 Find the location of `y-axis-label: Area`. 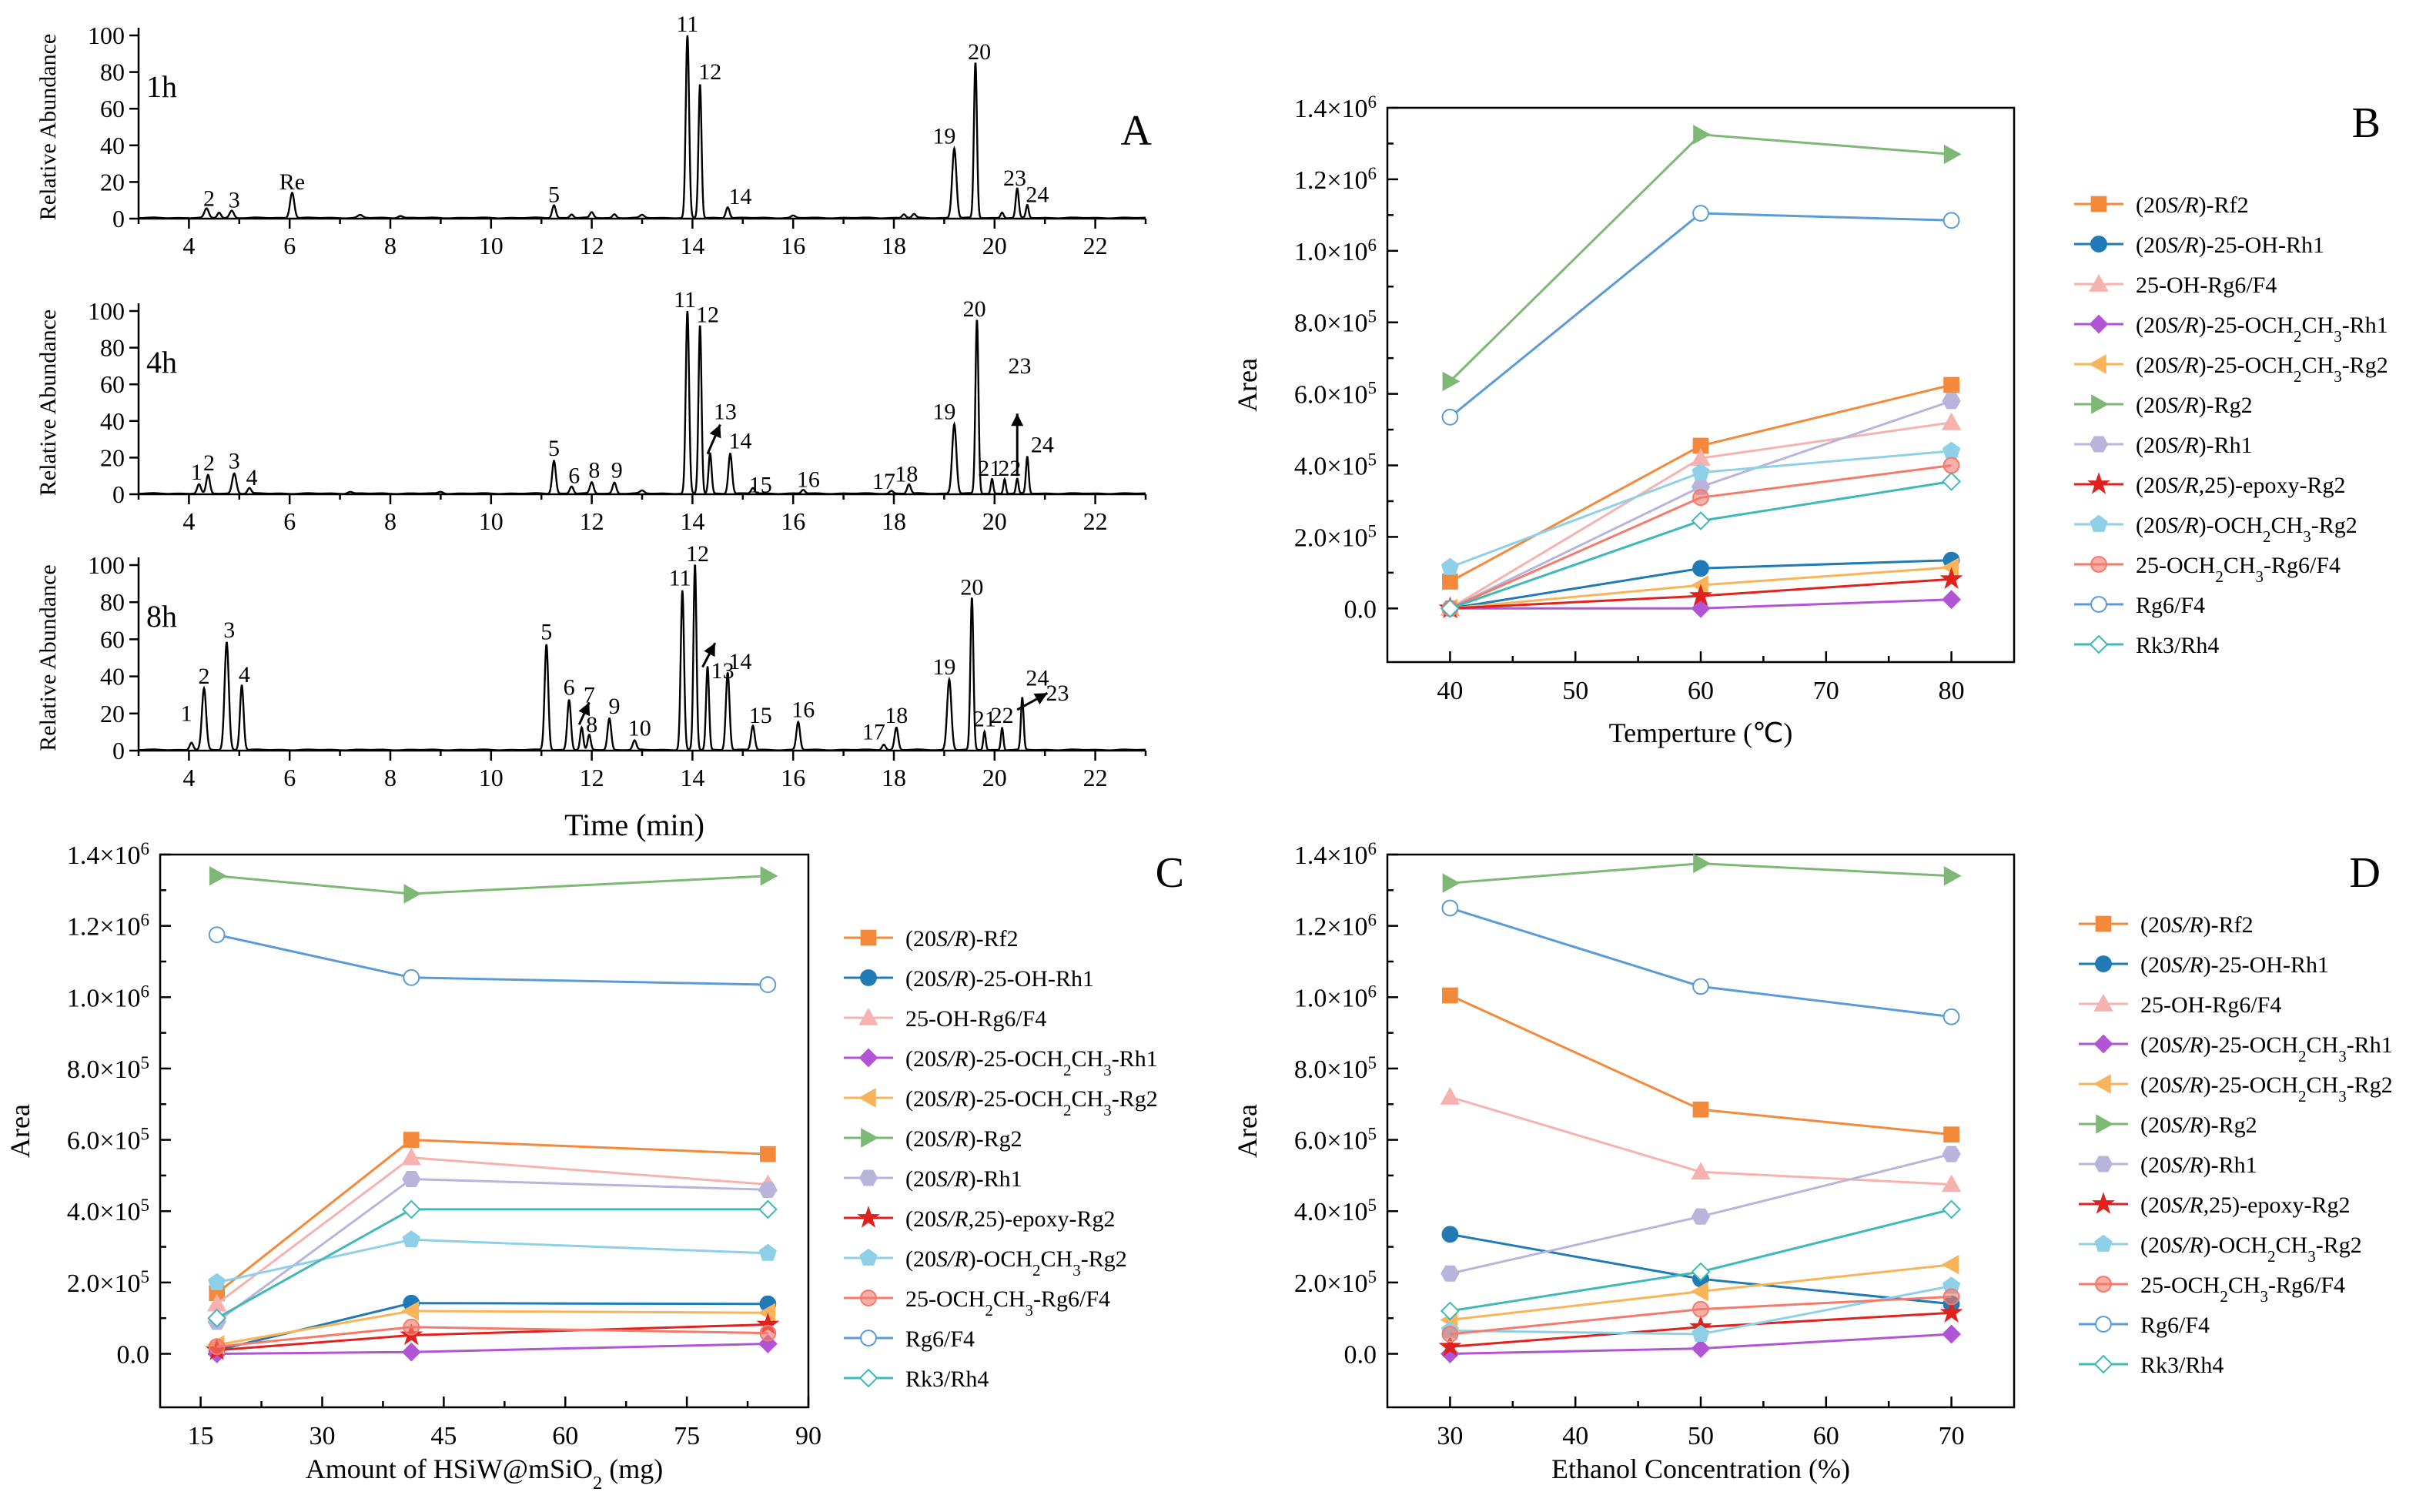

y-axis-label: Area is located at coordinates (1247, 1131).